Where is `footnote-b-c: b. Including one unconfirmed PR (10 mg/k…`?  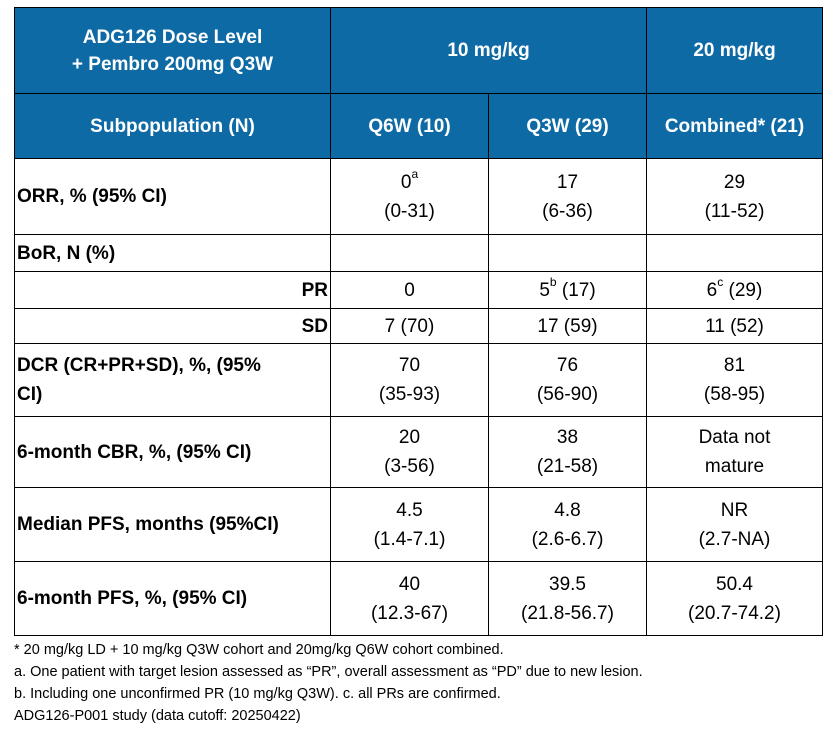 footnote-b-c: b. Including one unconfirmed PR (10 mg/k… is located at coordinates (257, 694).